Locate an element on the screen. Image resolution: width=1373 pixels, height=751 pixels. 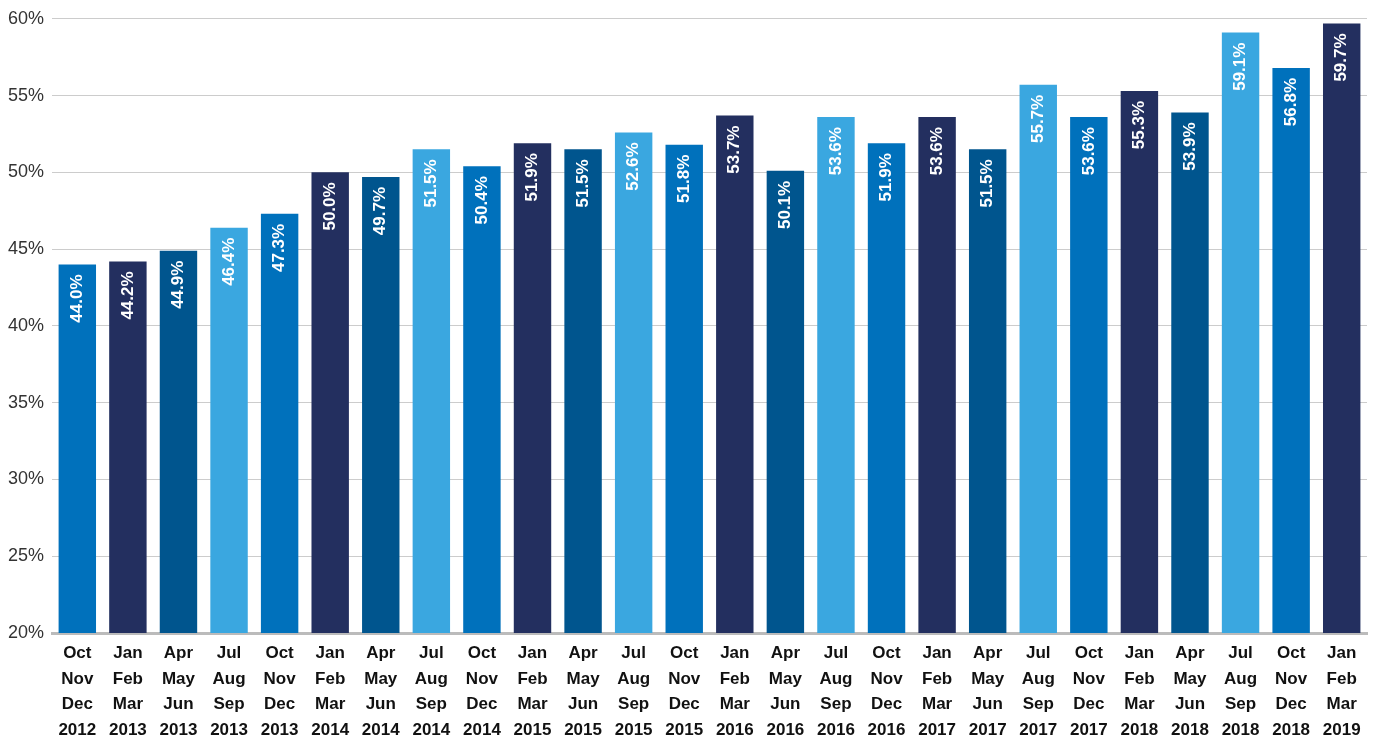
y-tick-label: 30% is located at coordinates (26, 478).